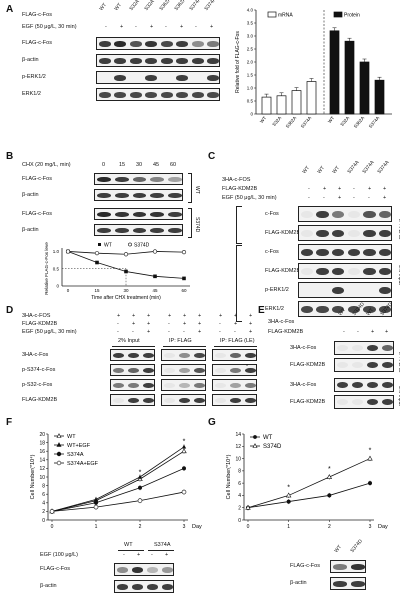  Describe the element at coordinates (305, 566) in the screenshot. I see `blot-label: FLAG-c-Fos` at that location.